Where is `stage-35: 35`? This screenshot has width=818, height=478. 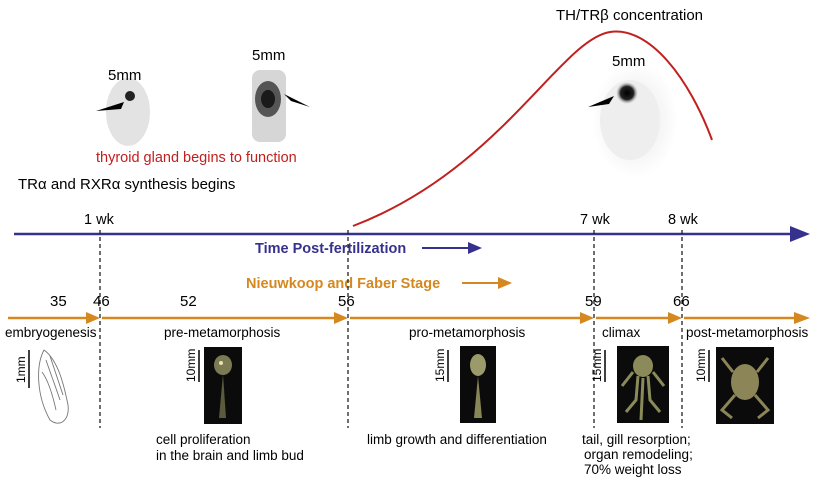
stage-35: 35 is located at coordinates (58, 301).